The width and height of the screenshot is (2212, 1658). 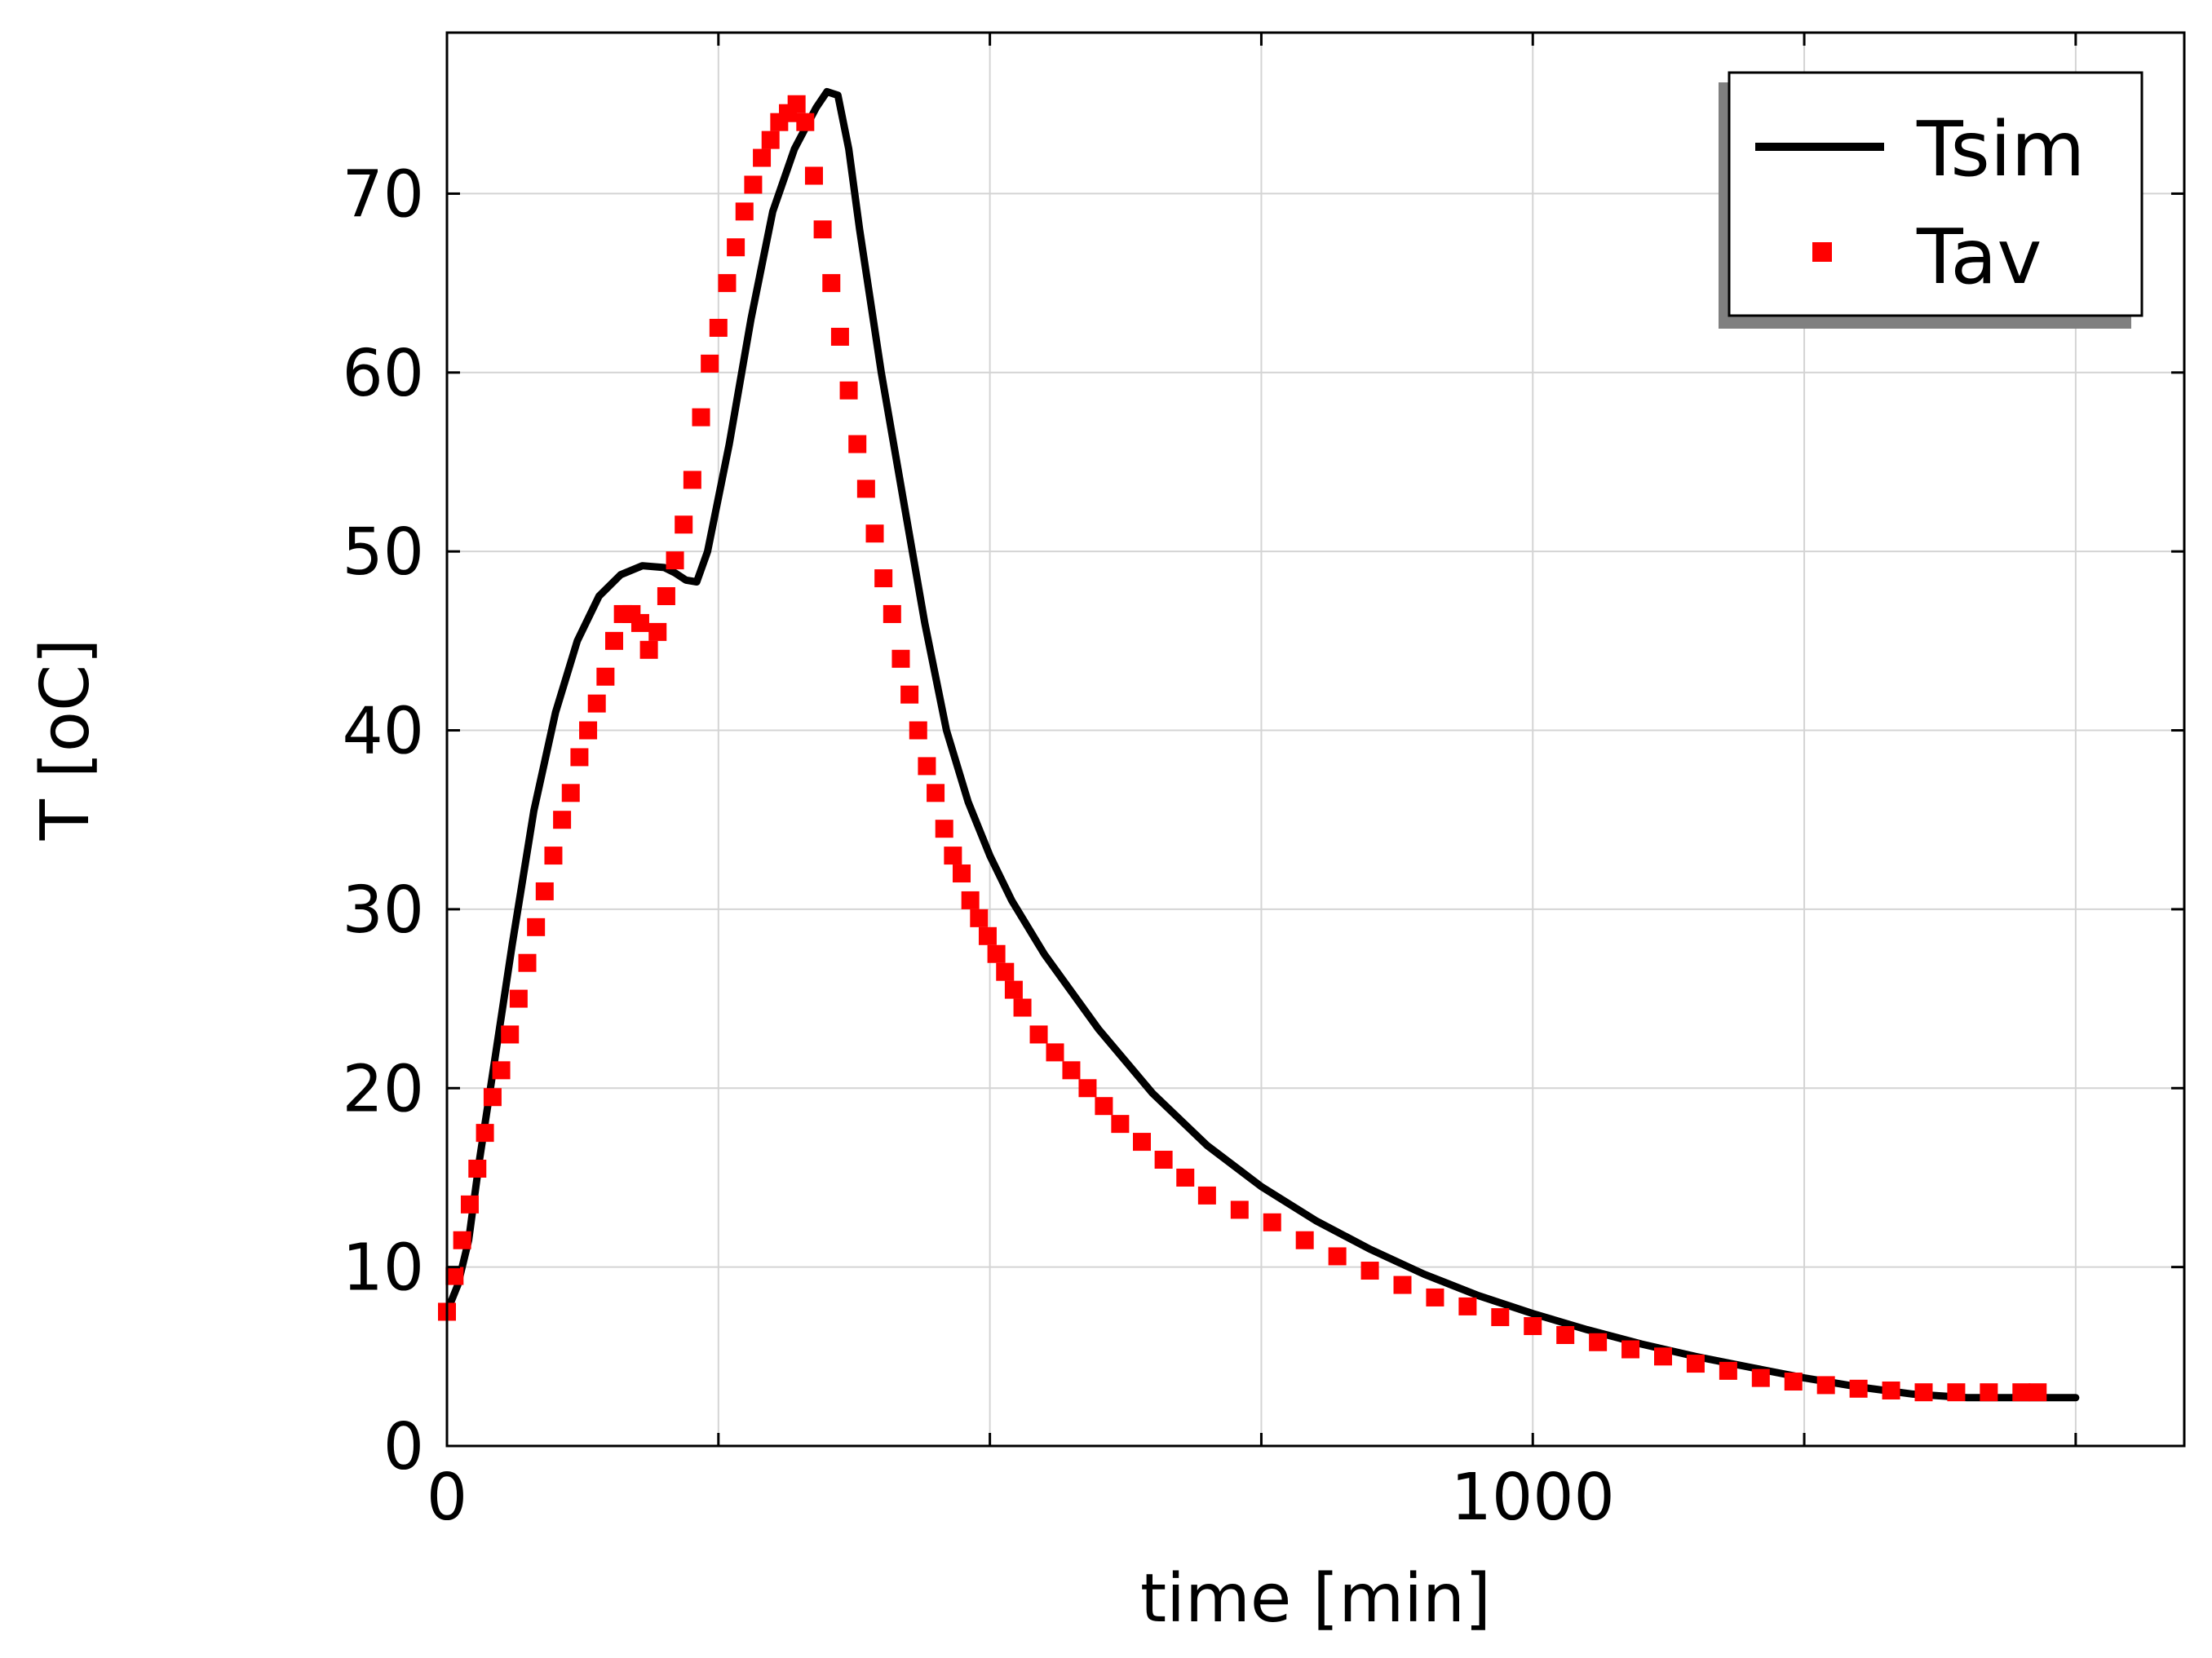 What do you see at coordinates (403, 1446) in the screenshot?
I see `y-tick-label: 0` at bounding box center [403, 1446].